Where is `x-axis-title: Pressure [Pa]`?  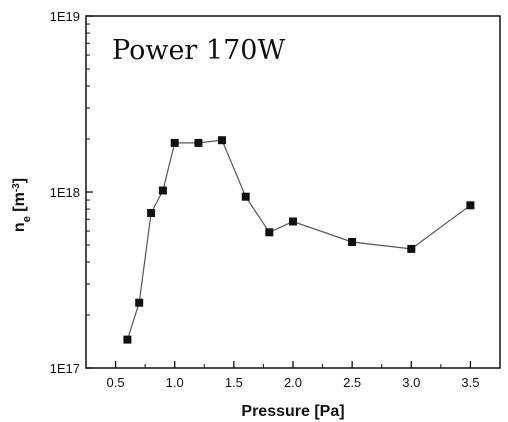 x-axis-title: Pressure [Pa] is located at coordinates (292, 411).